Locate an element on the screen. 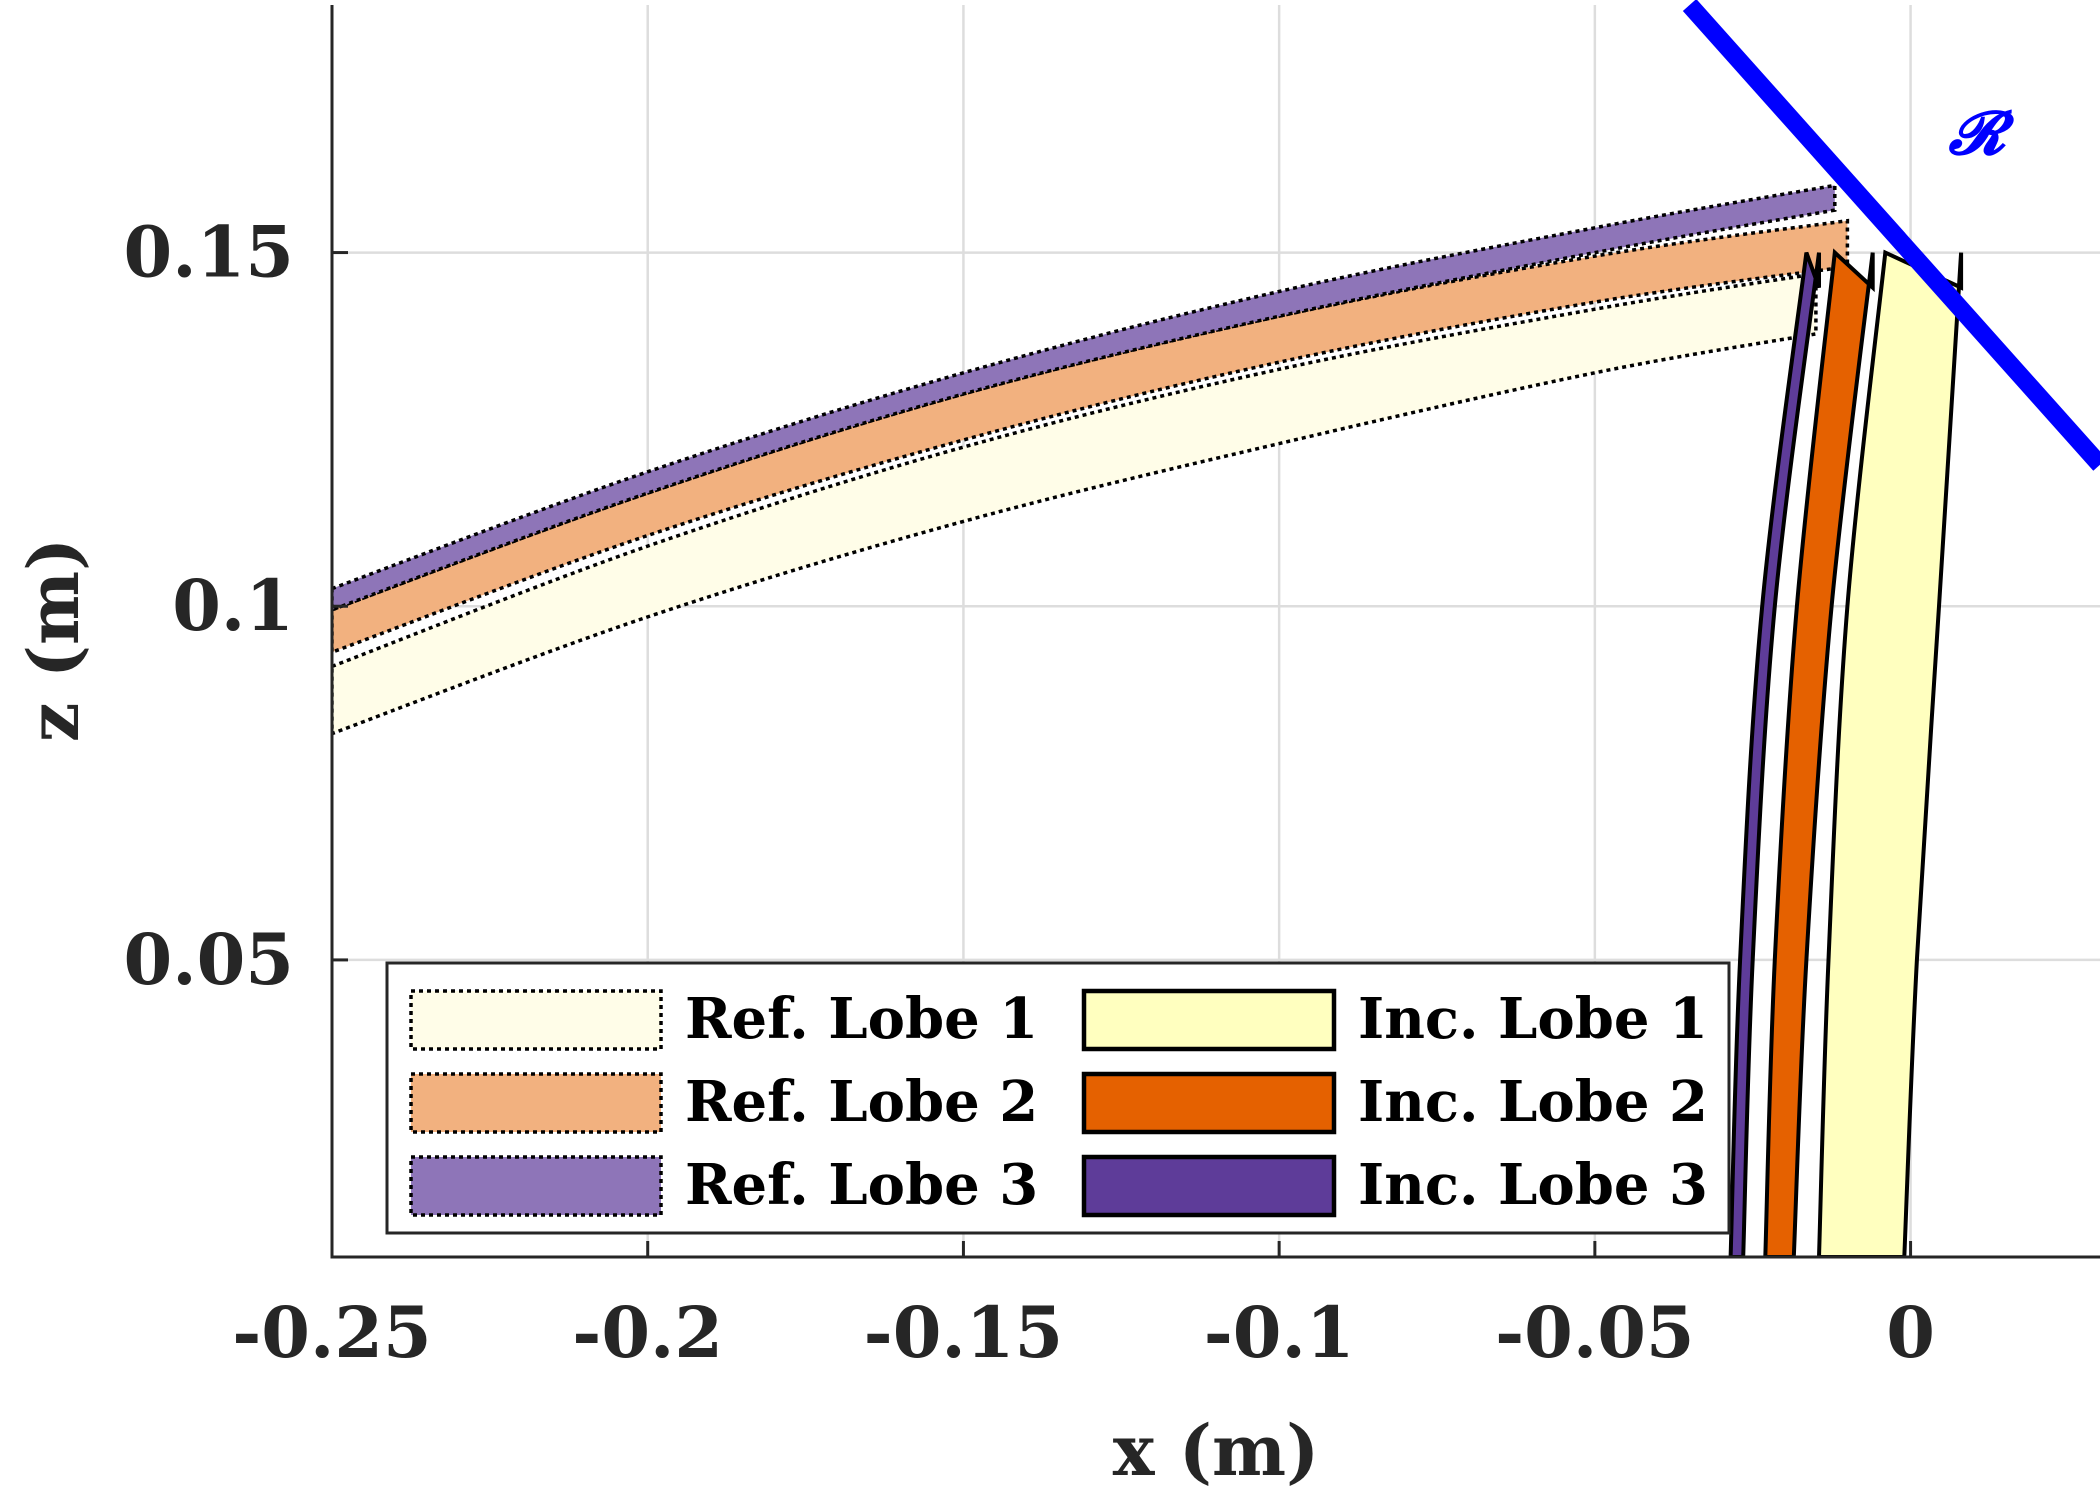 This screenshot has width=2100, height=1500. reflector-label: 𝓡 is located at coordinates (1981, 134).